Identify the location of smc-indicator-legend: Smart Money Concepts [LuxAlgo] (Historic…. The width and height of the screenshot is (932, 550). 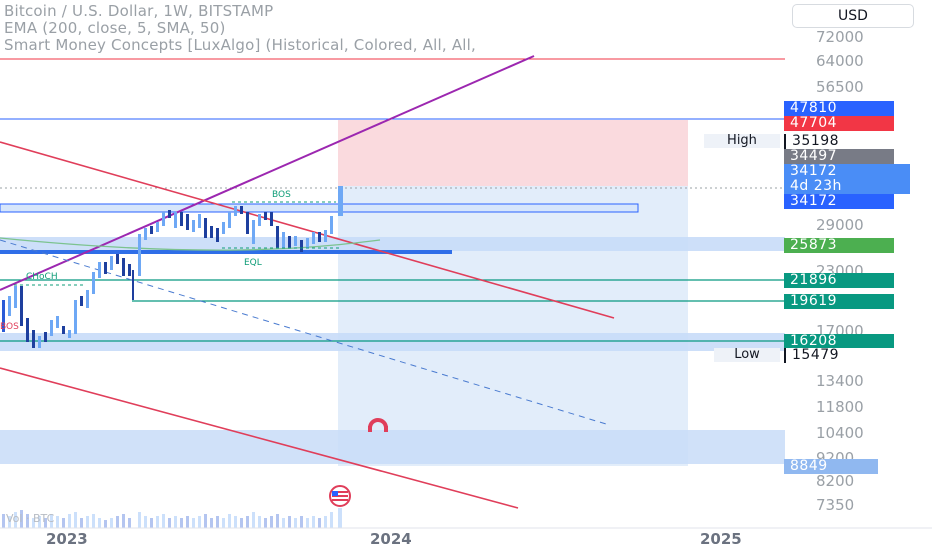
(240, 45).